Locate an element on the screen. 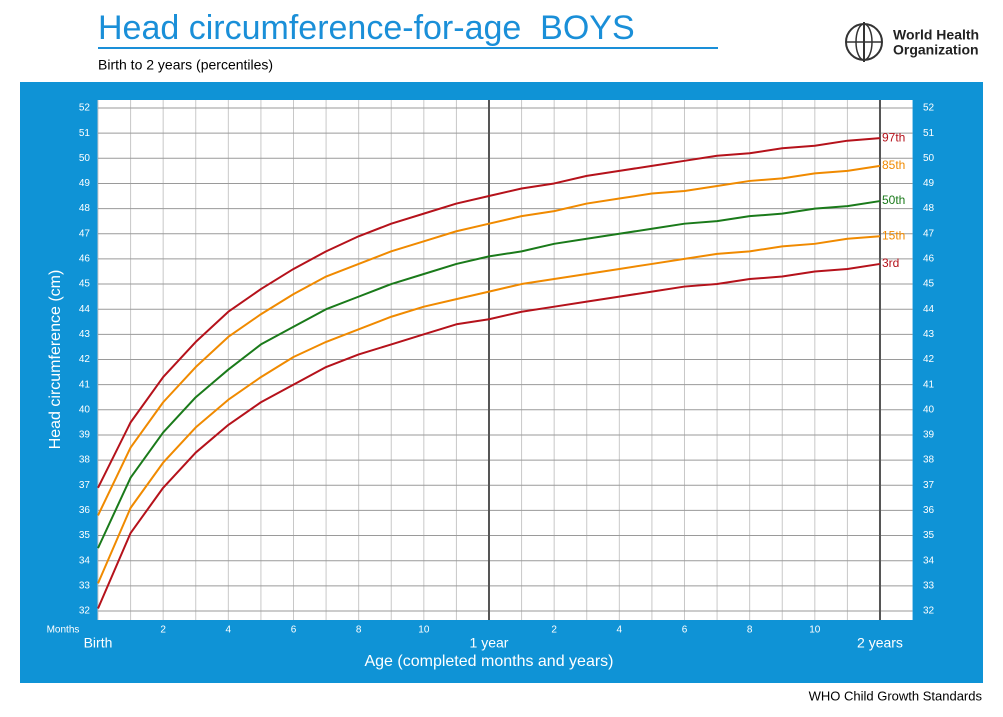  y-tick-label: 47 is located at coordinates (85, 233).